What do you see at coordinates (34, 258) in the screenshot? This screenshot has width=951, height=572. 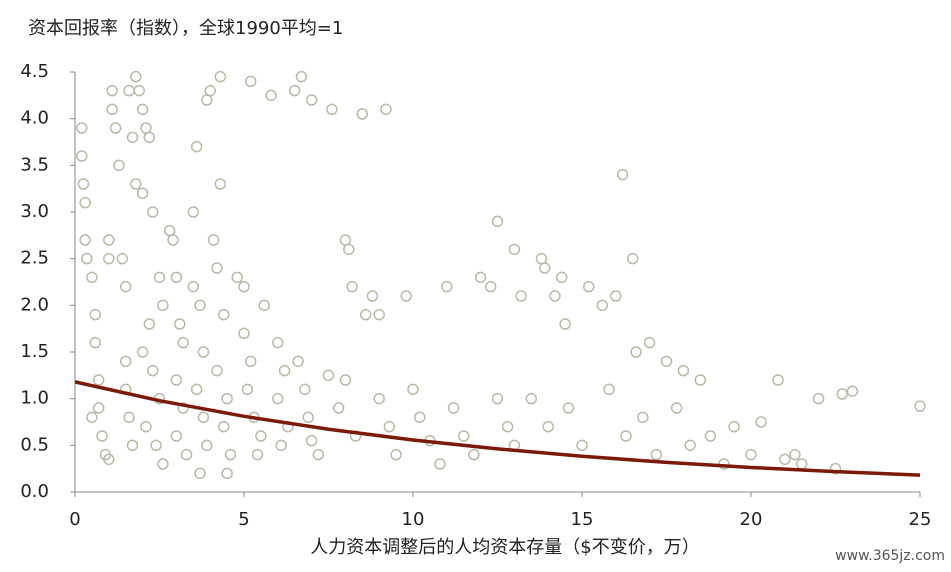 I see `y-tick-label: 2.5` at bounding box center [34, 258].